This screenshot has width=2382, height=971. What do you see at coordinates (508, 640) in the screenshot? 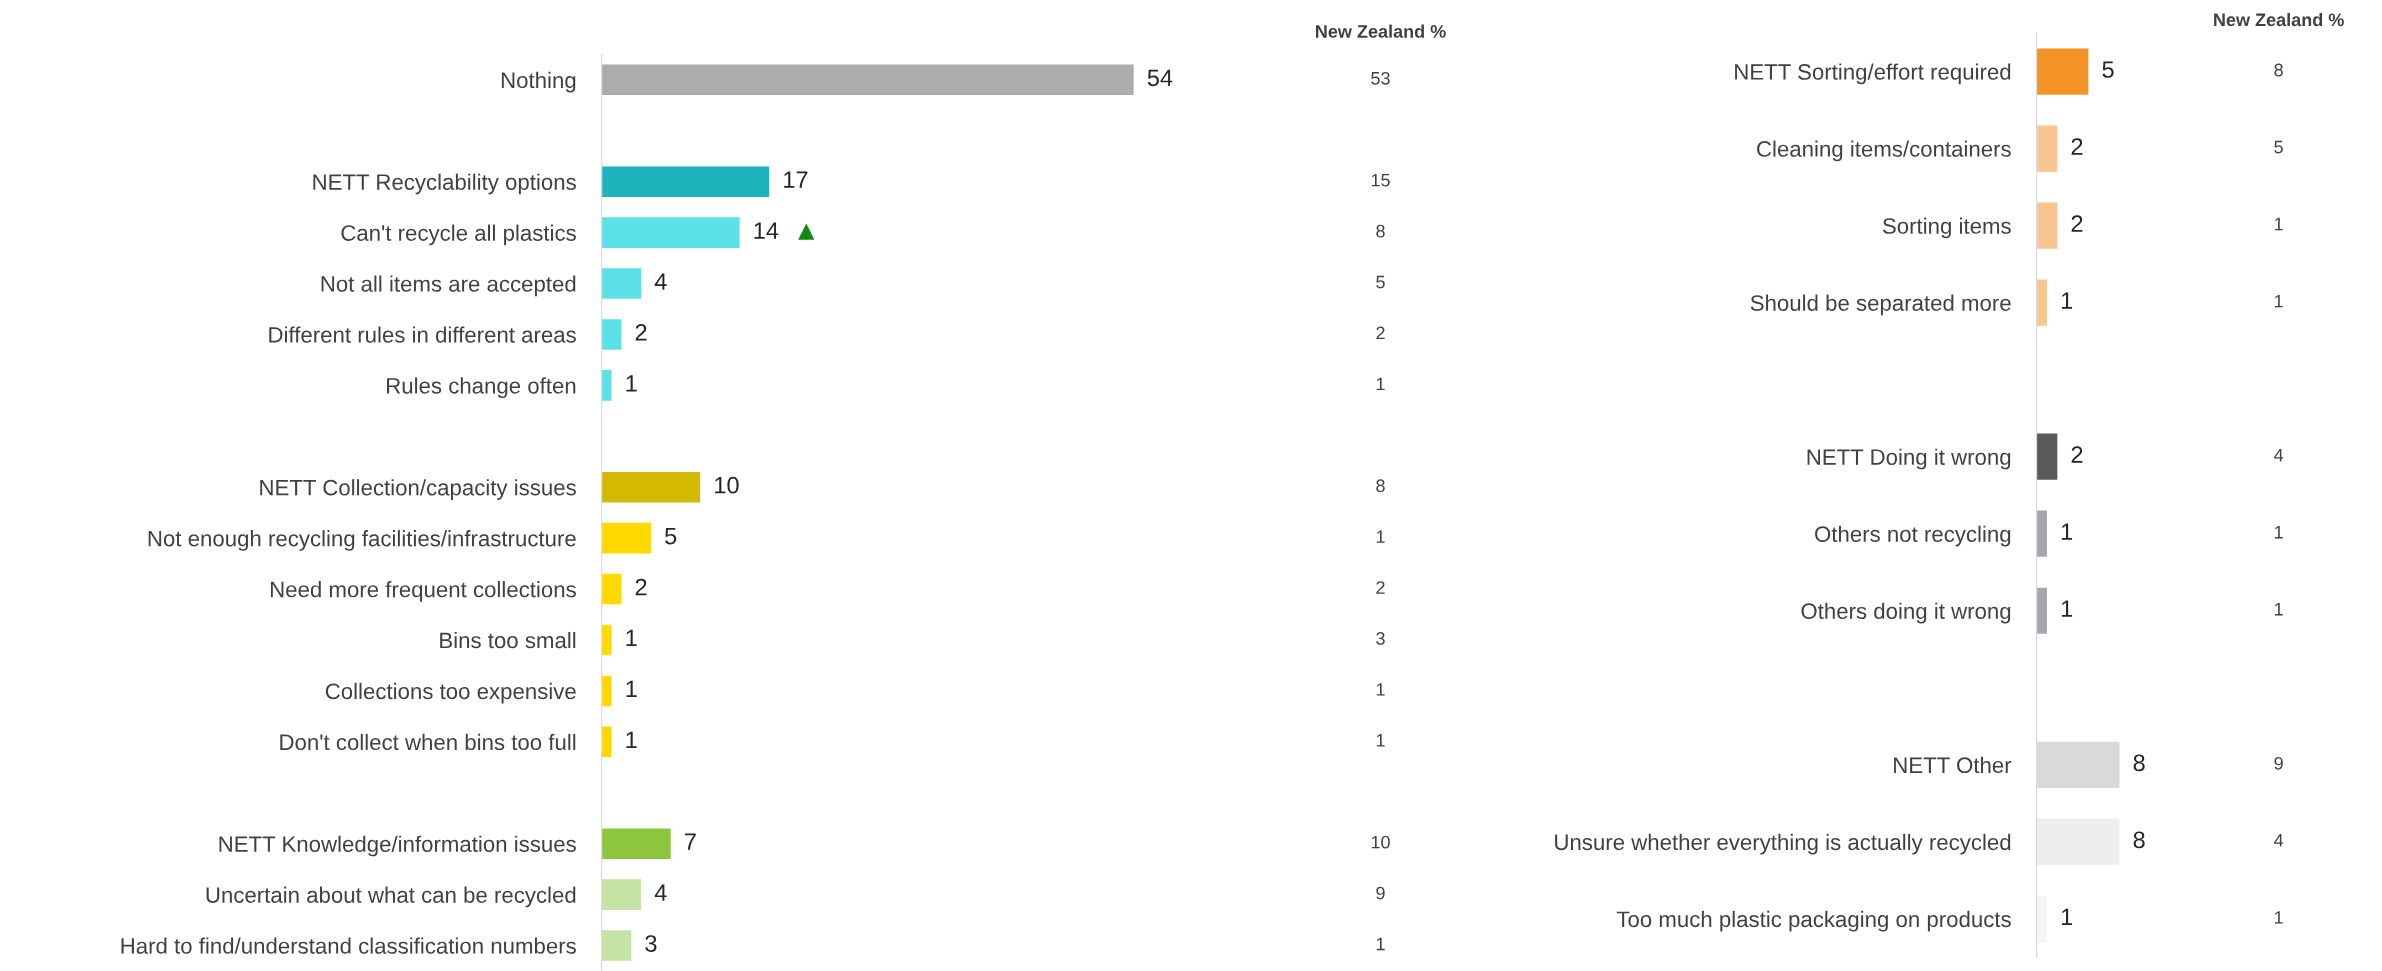
I see `y-tick-label: Bins too small` at bounding box center [508, 640].